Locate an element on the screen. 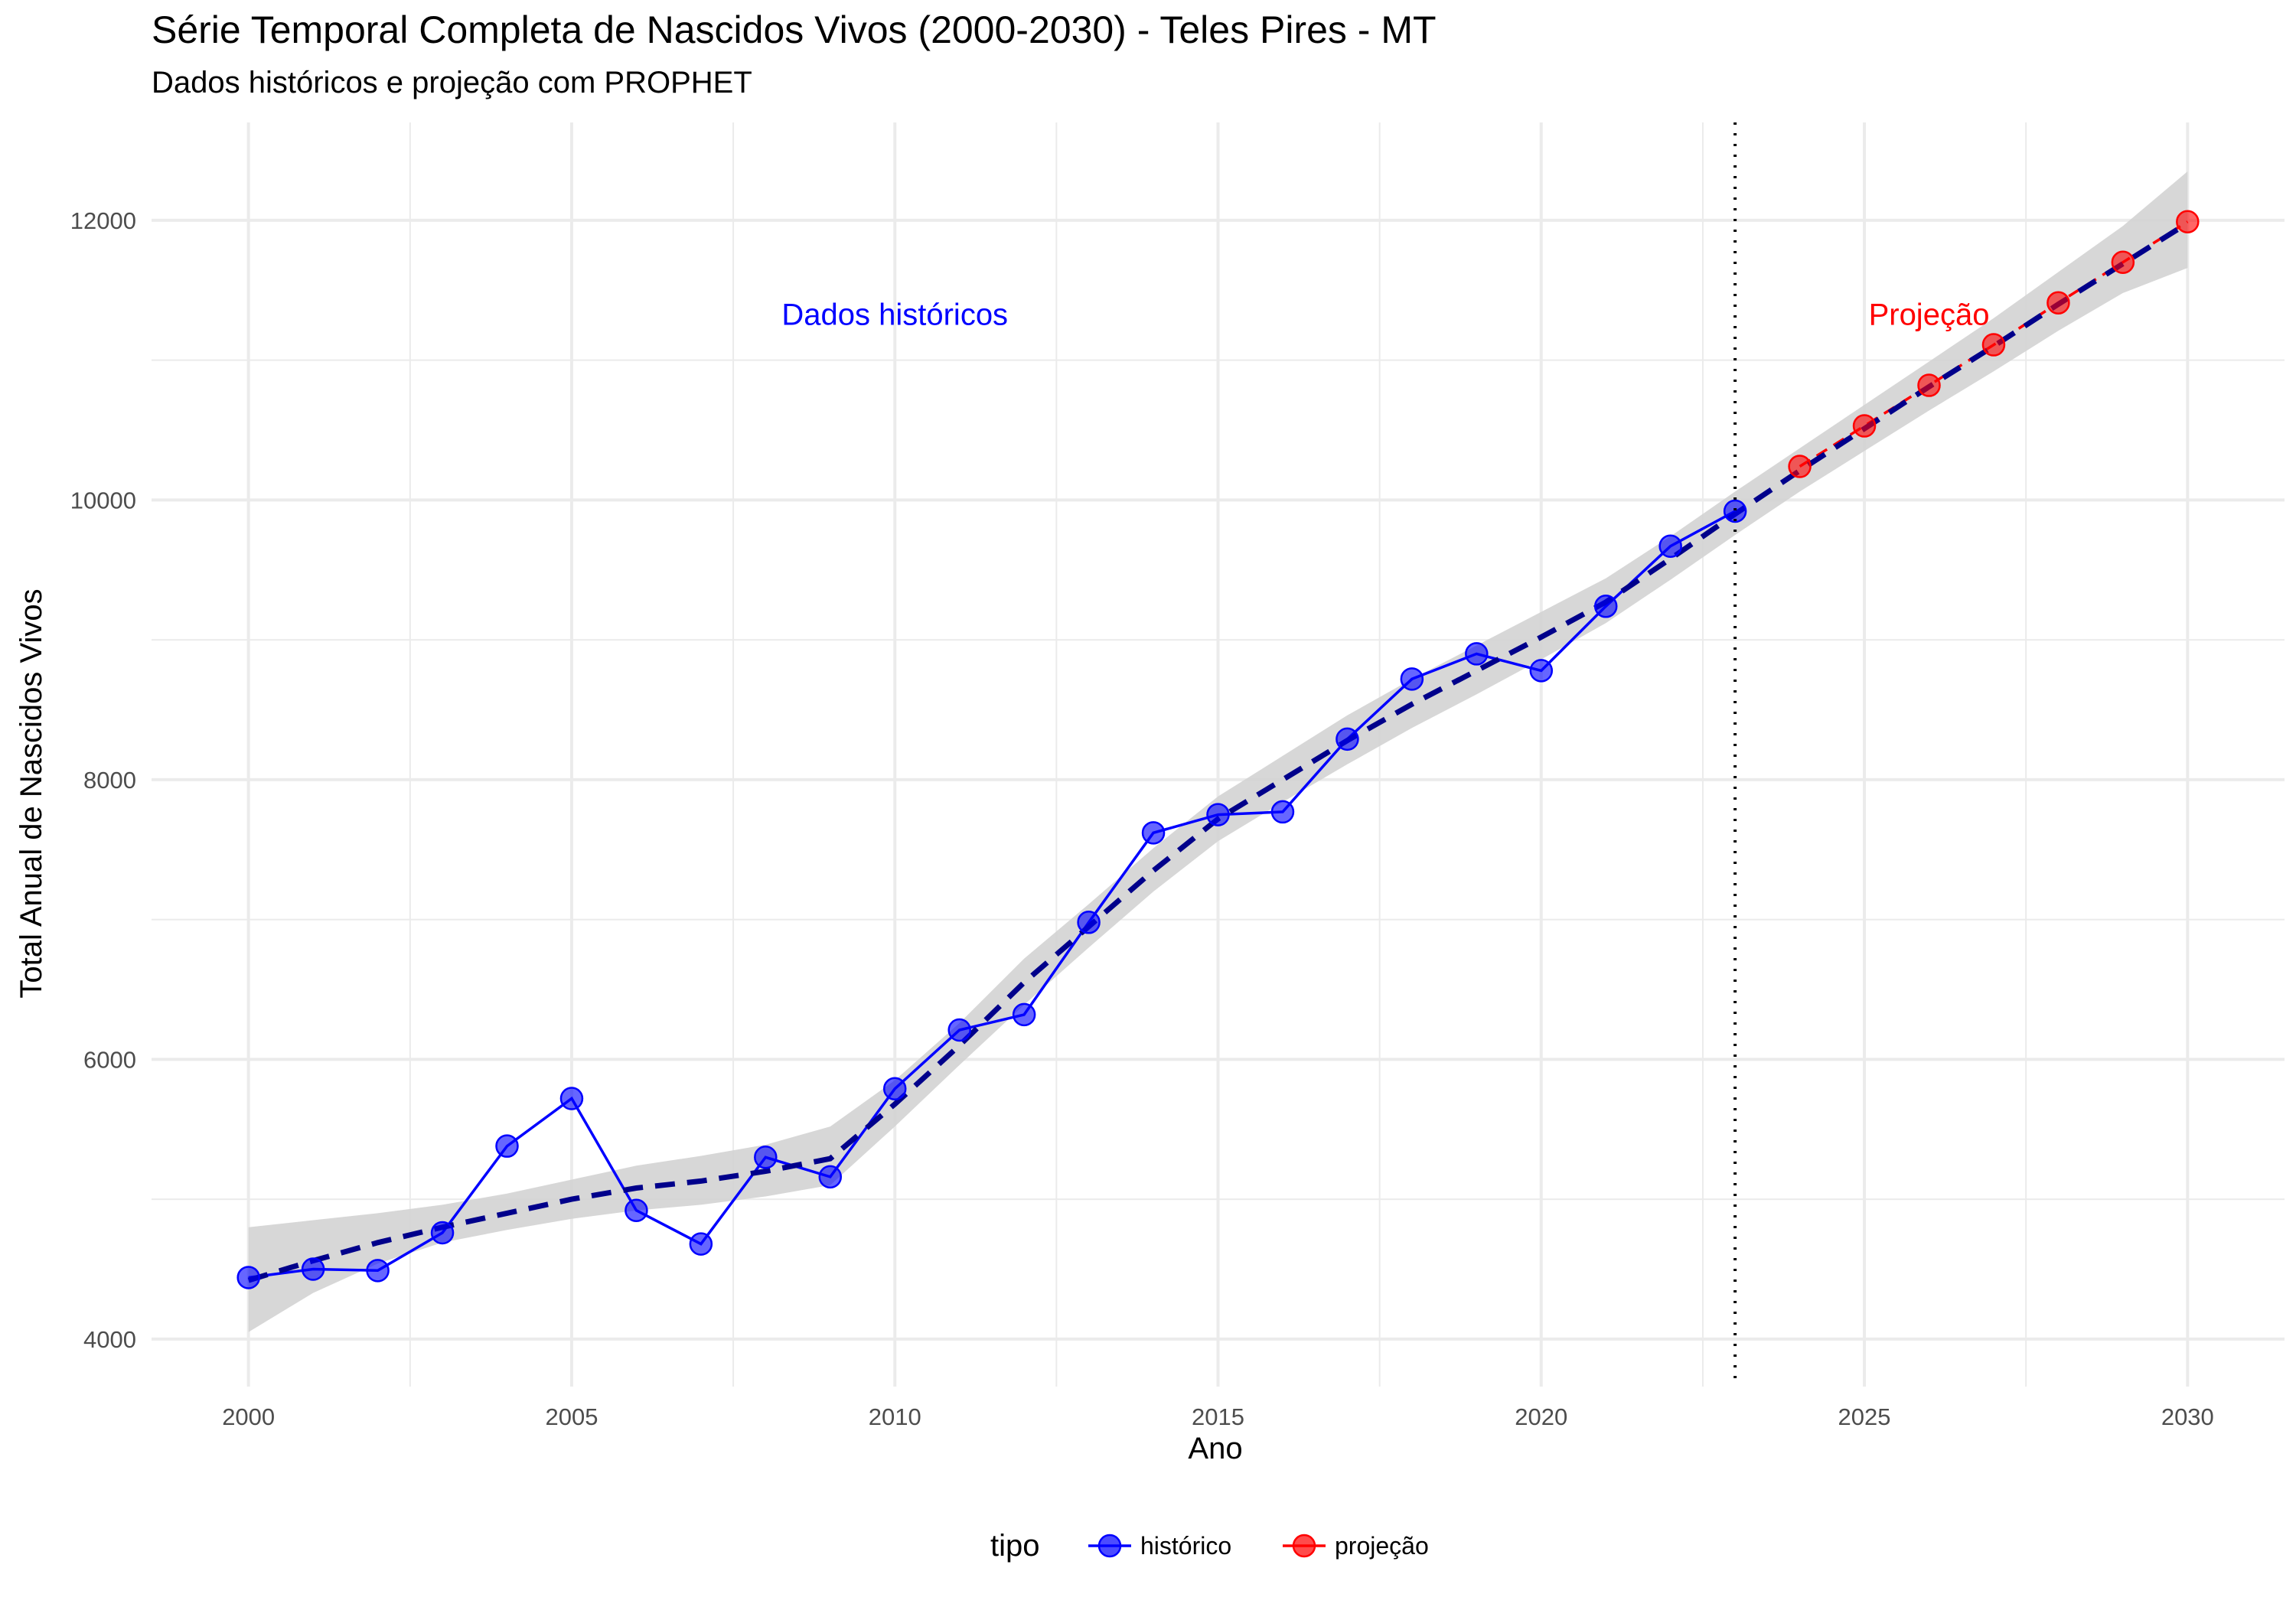 This screenshot has width=2296, height=1607. chart-subtitle: Dados históricos e projeção com PROPHET is located at coordinates (452, 82).